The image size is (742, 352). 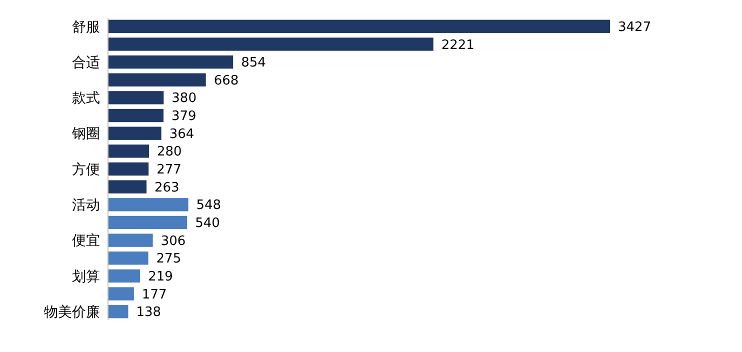 I want to click on data-label: 177, so click(x=154, y=294).